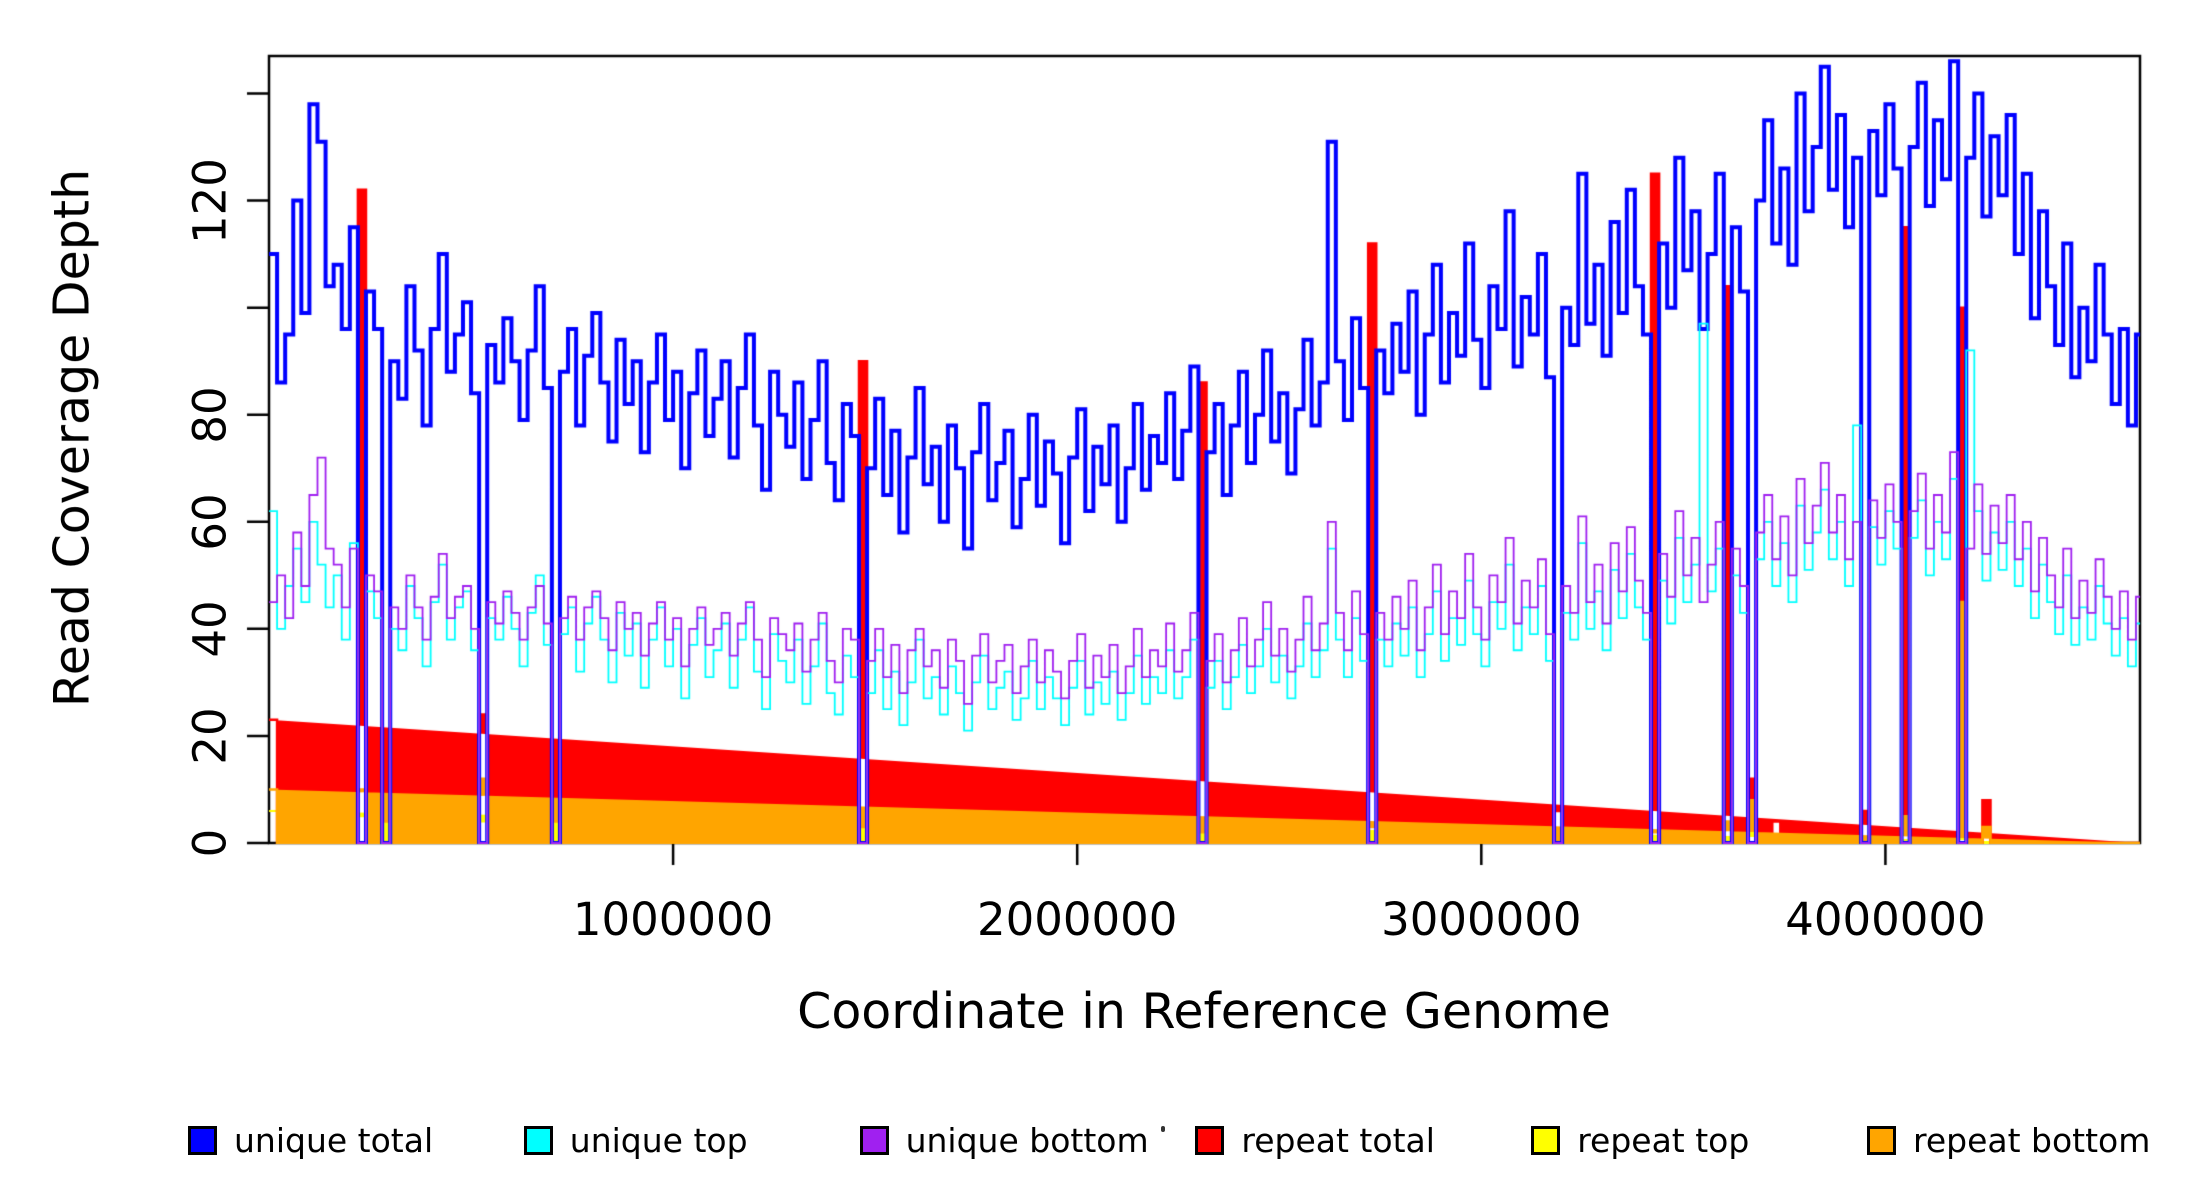 The width and height of the screenshot is (2200, 1200). What do you see at coordinates (1481, 919) in the screenshot?
I see `x-tick-label: 3000000` at bounding box center [1481, 919].